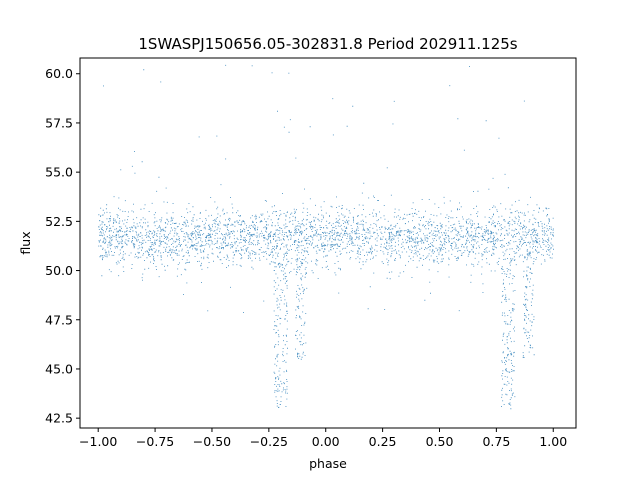 This screenshot has width=640, height=480. Describe the element at coordinates (25, 242) in the screenshot. I see `y-axis-label: flux` at that location.